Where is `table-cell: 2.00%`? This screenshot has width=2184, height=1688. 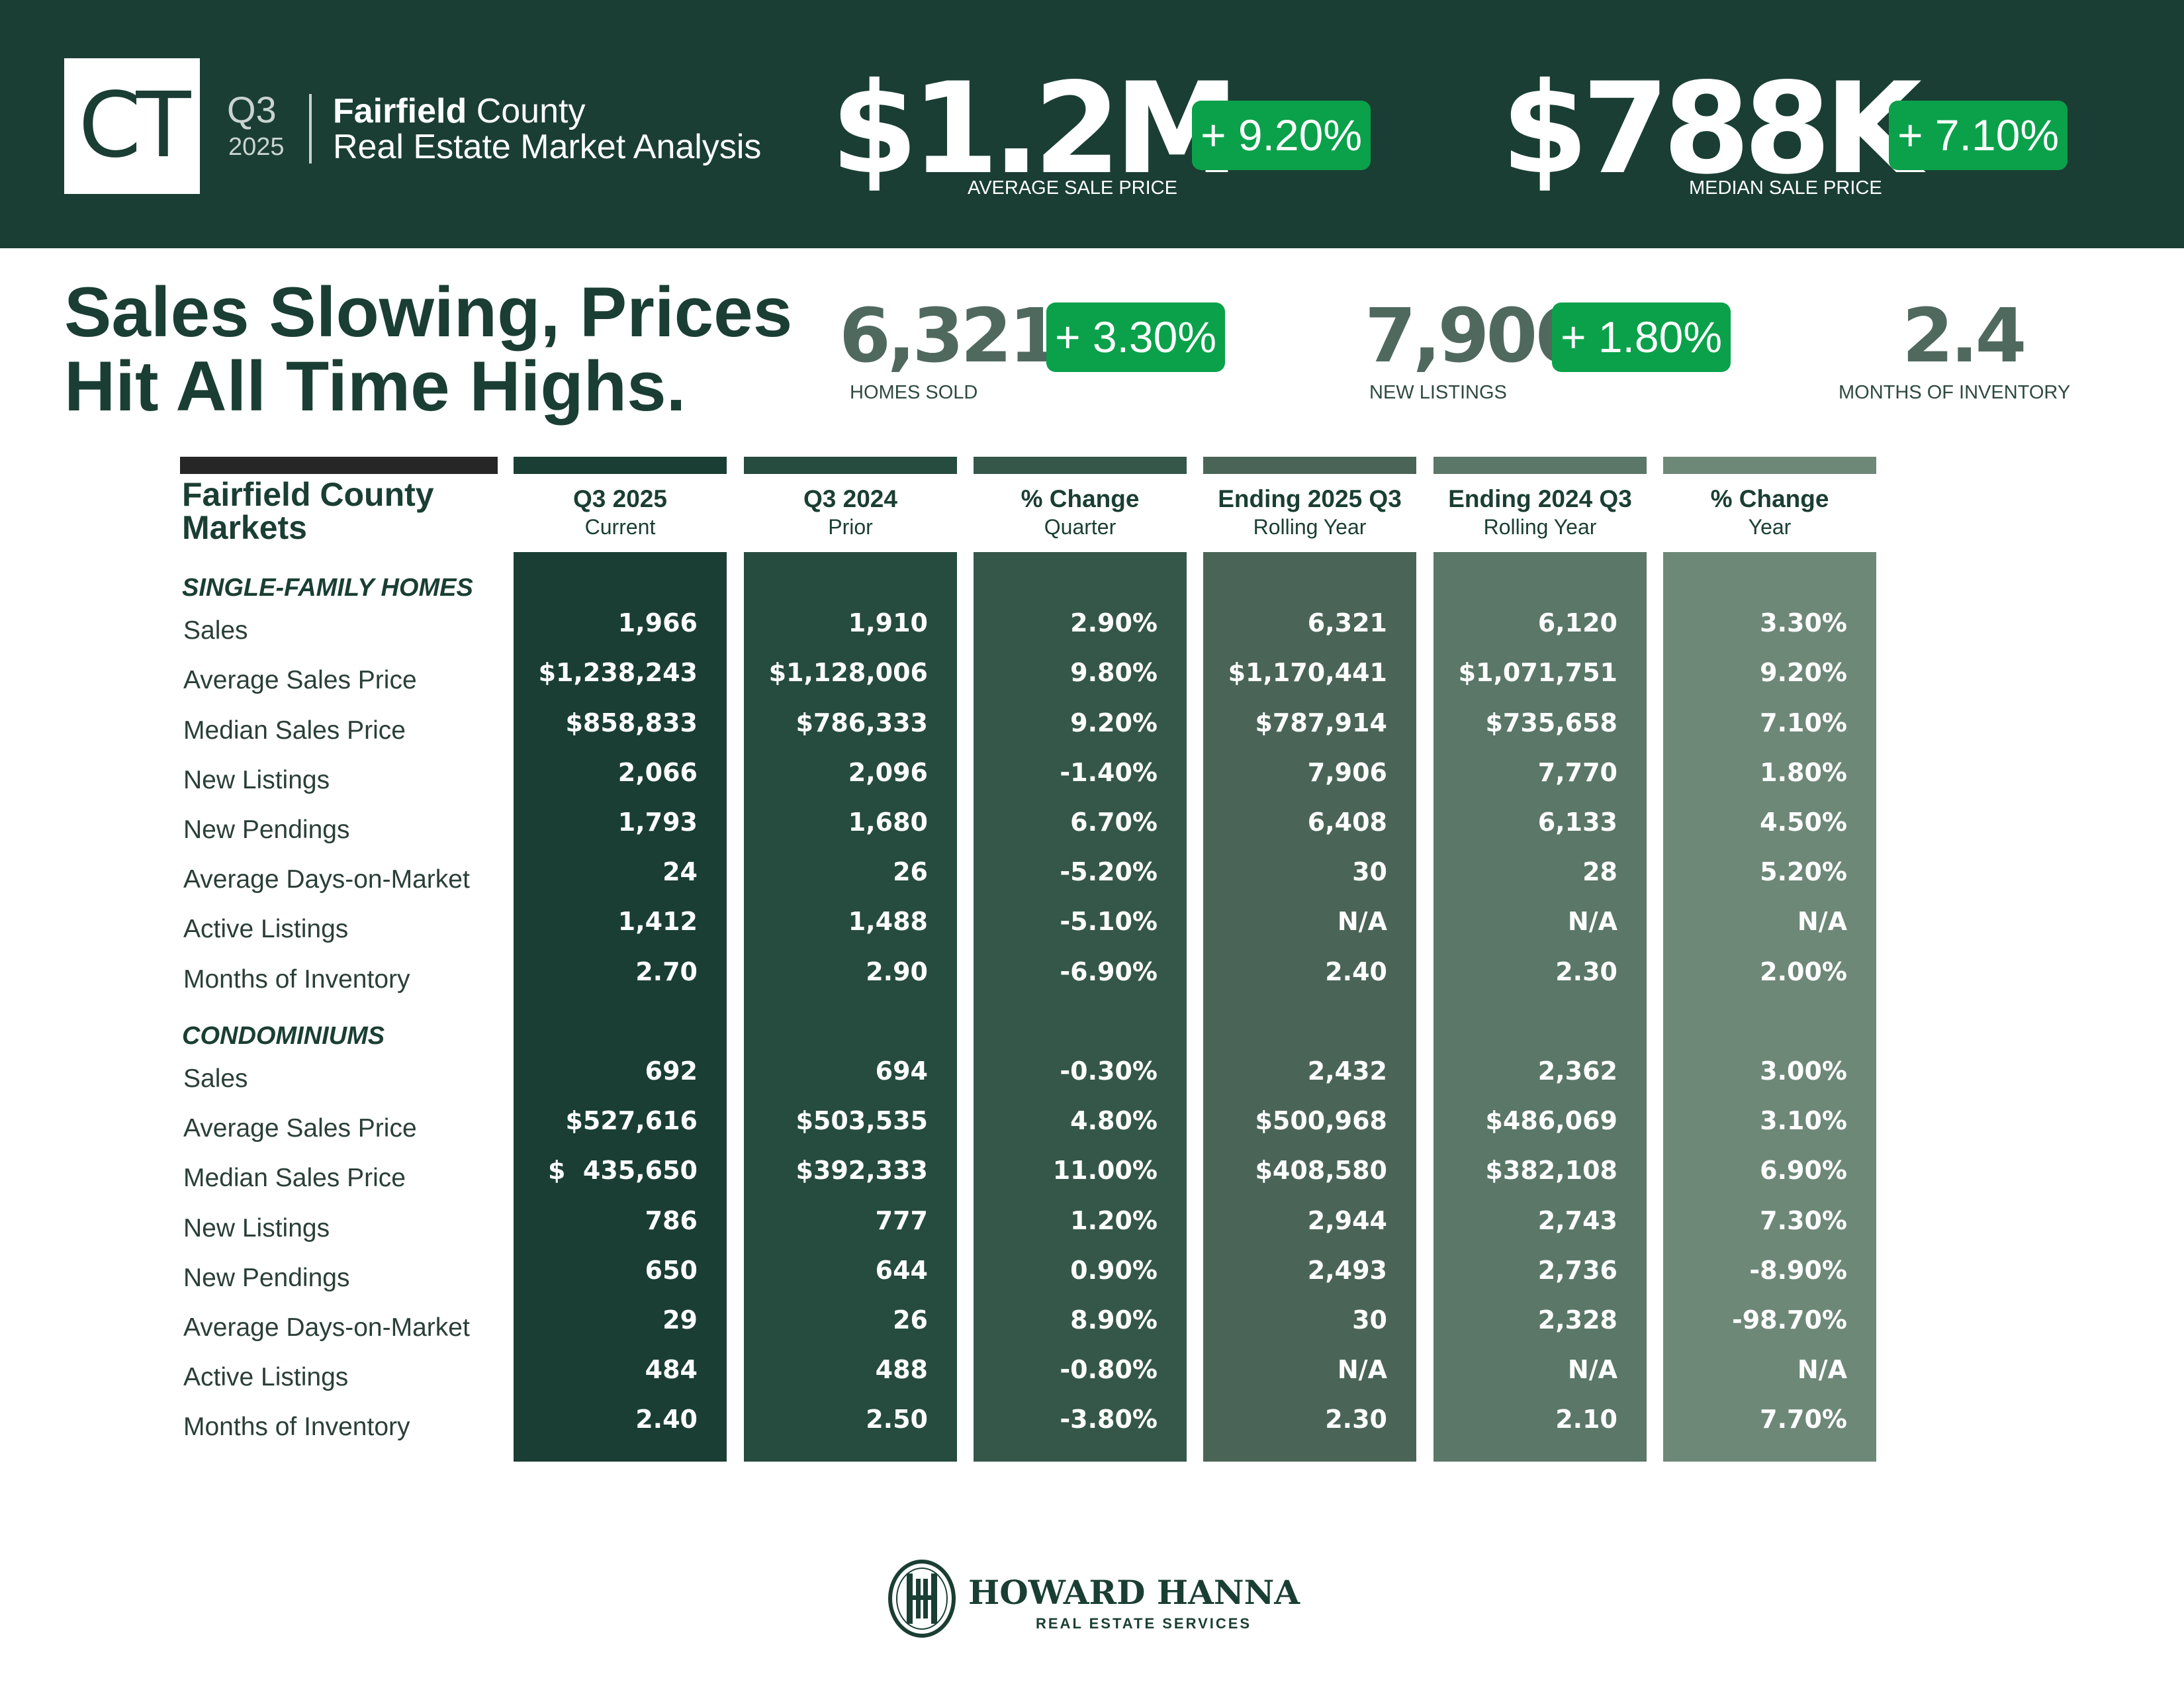
table-cell: 2.00% is located at coordinates (1803, 971).